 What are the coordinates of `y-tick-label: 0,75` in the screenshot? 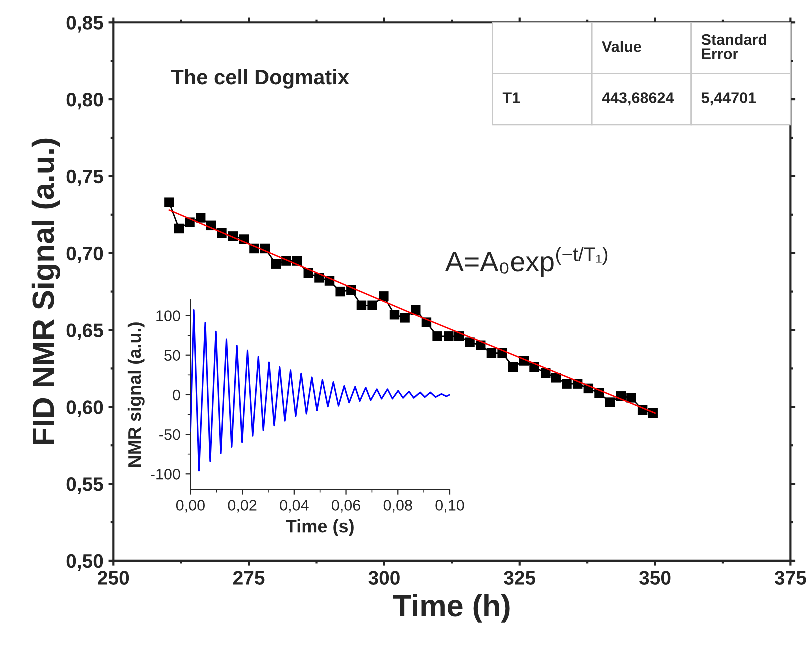 It's located at (85, 178).